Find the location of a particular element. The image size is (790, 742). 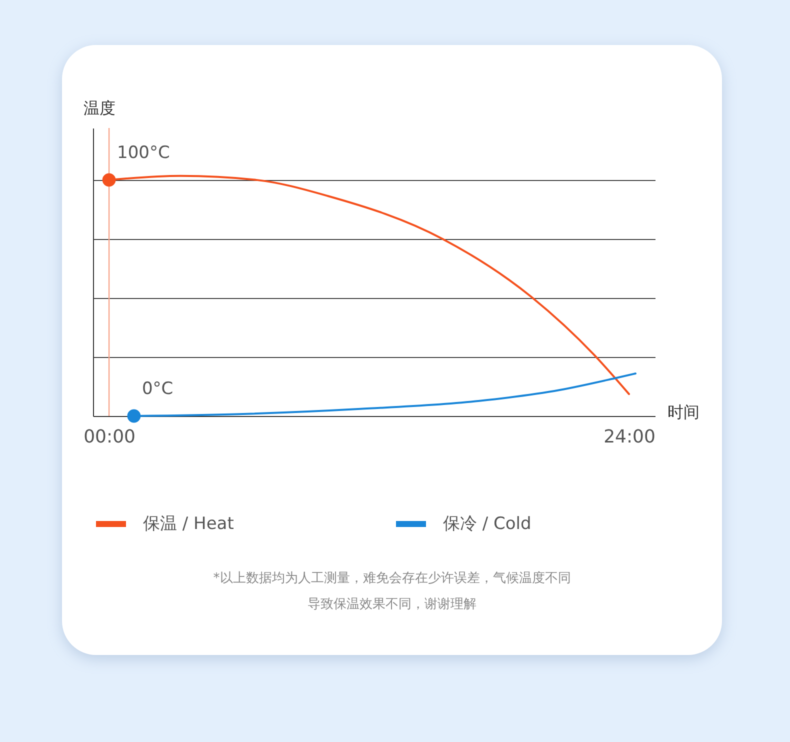

text: *以上数据均为人工测量，难免会存在少许误差，气候温度不同 is located at coordinates (392, 579).